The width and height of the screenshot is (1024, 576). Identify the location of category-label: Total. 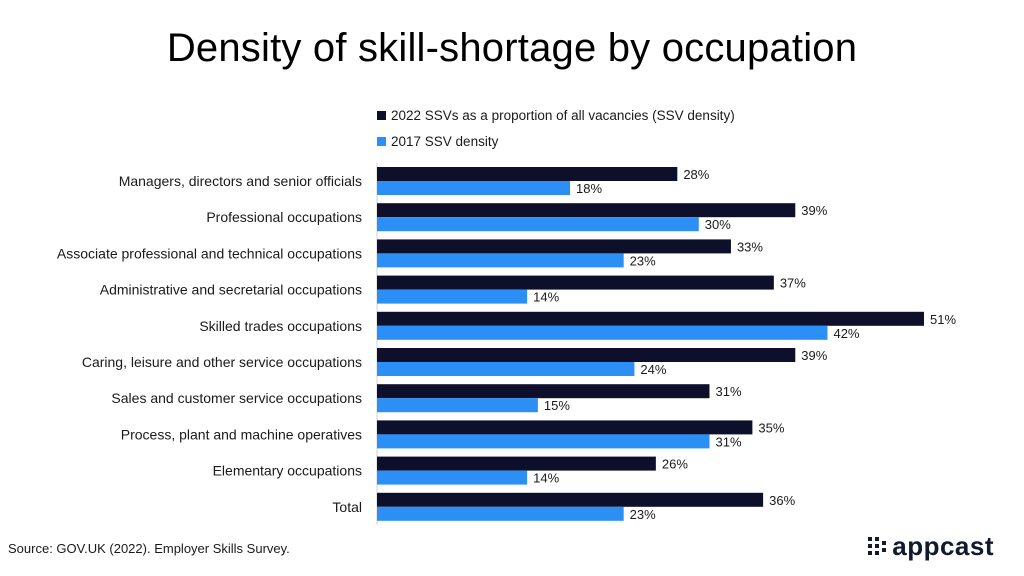
(347, 507).